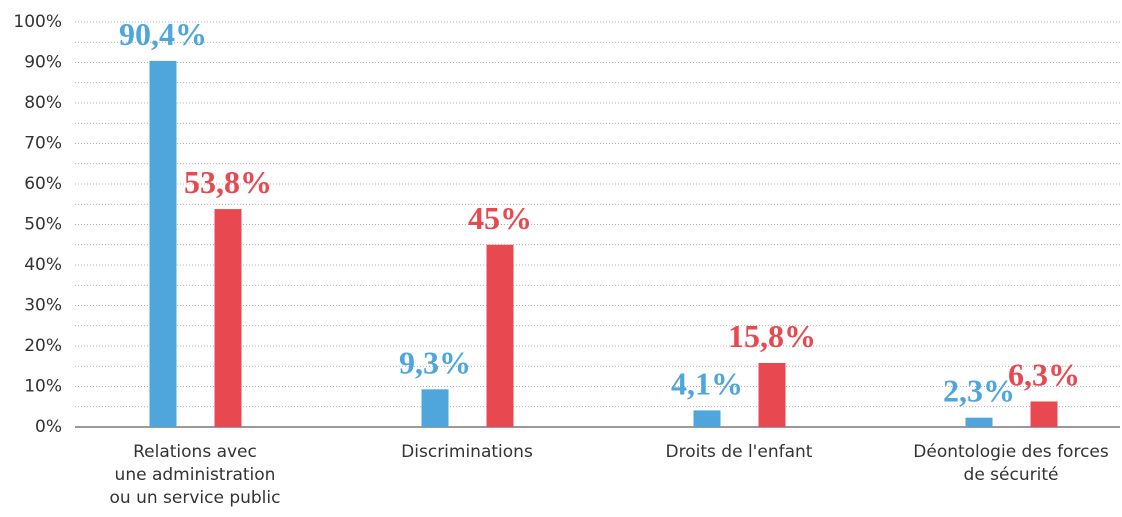 The width and height of the screenshot is (1122, 517). I want to click on y-tick-label: 0%, so click(48, 427).